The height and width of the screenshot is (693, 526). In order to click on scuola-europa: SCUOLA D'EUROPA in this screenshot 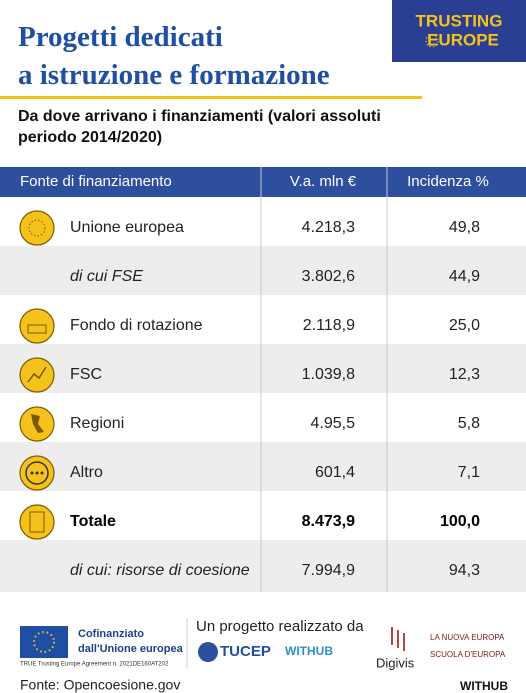, I will do `click(468, 654)`.